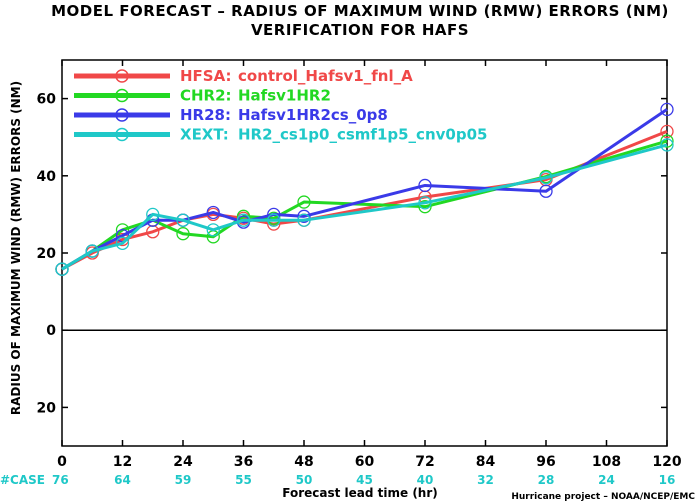  Describe the element at coordinates (545, 462) in the screenshot. I see `x-tick-label: 96` at that location.